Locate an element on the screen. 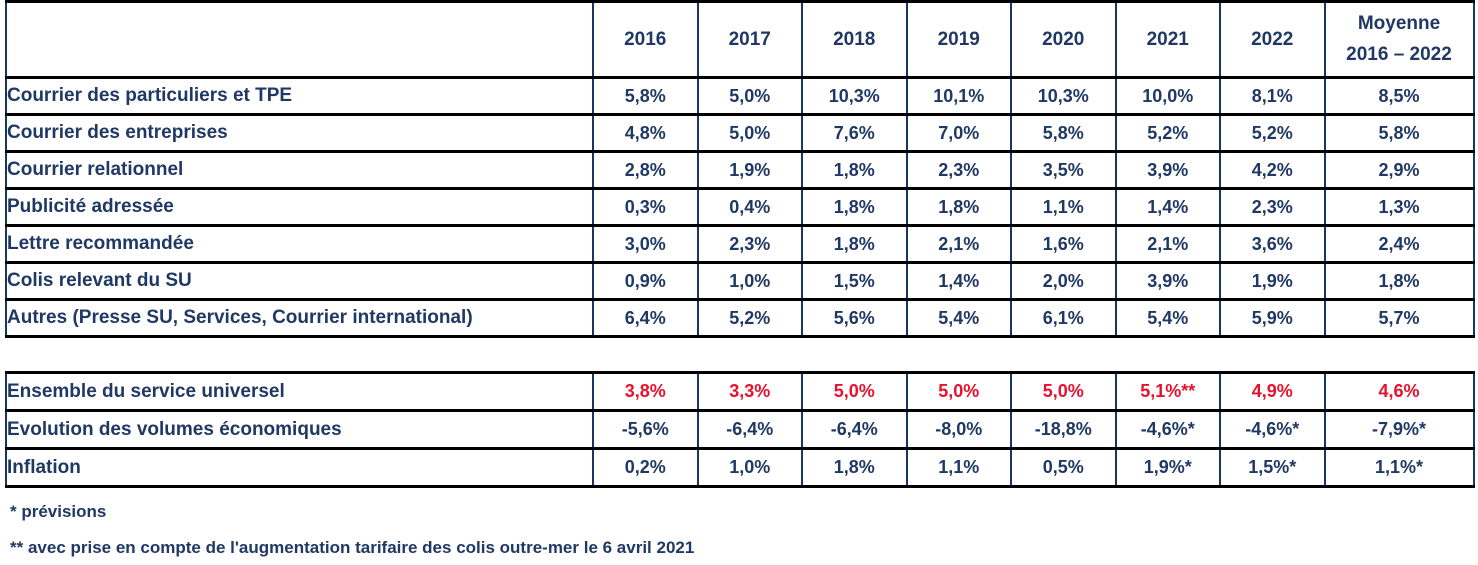  cell-value: 3,3% is located at coordinates (749, 391).